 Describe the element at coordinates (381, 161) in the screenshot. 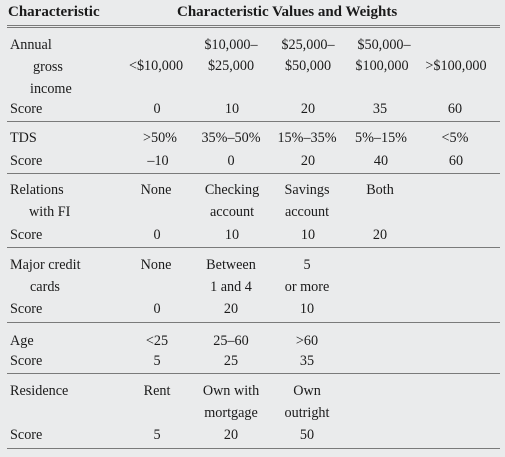

I see `tds-score-4: 40` at that location.